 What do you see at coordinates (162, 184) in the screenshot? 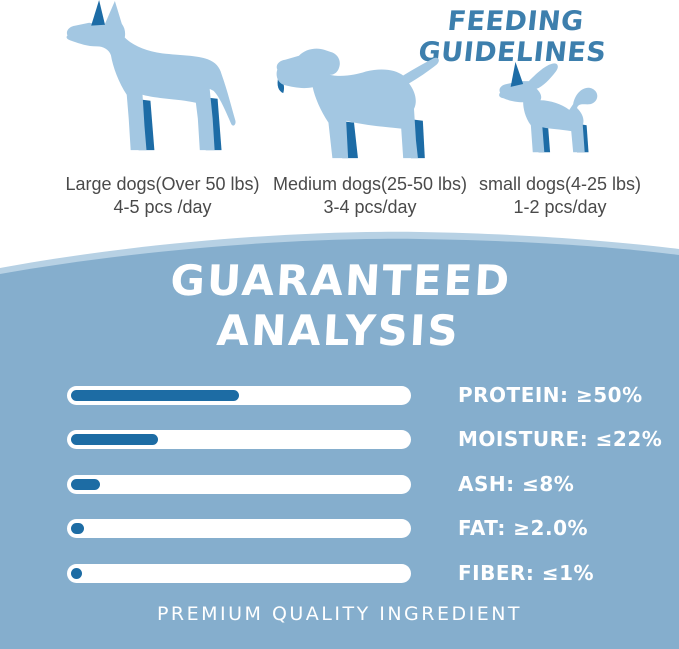
I see `dog-size-label: Large dogs(Over 50 lbs)` at bounding box center [162, 184].